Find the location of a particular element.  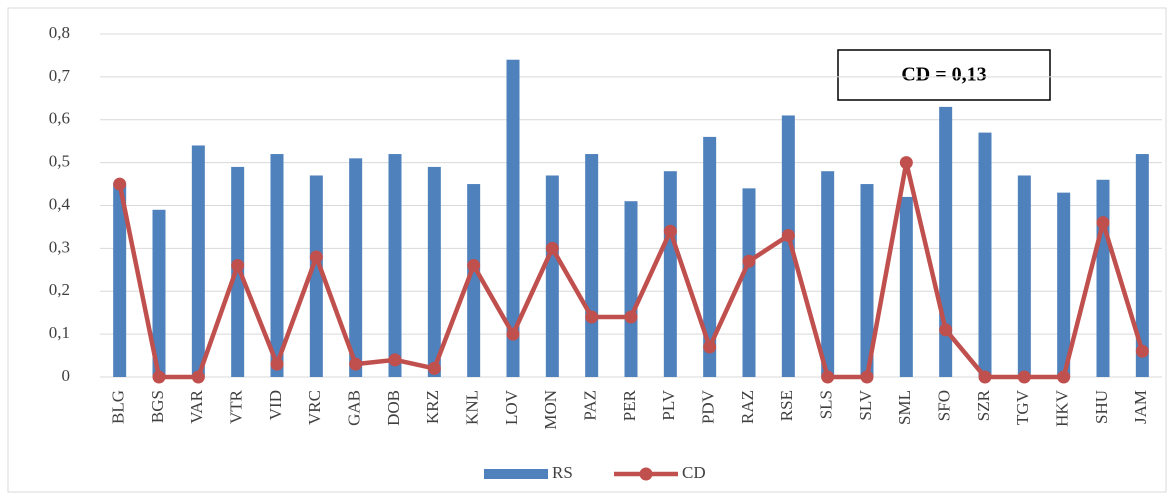

x-tick-label: PAZ is located at coordinates (590, 405).